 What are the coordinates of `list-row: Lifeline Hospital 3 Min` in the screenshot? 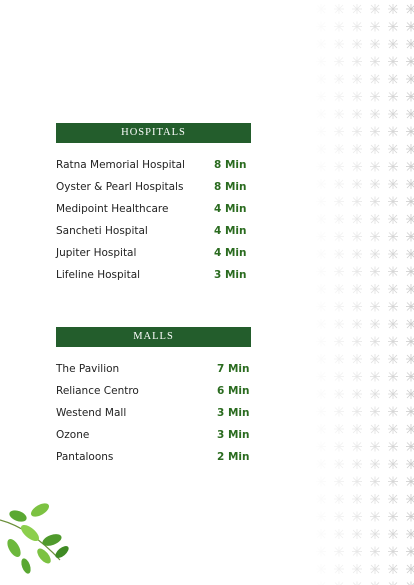 It's located at (153, 275).